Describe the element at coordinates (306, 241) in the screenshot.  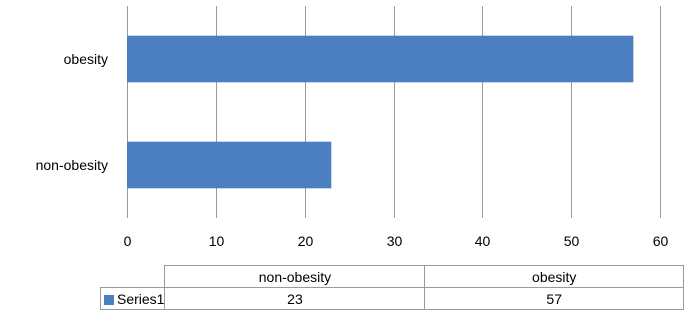
I see `x-tick-label: 20` at that location.